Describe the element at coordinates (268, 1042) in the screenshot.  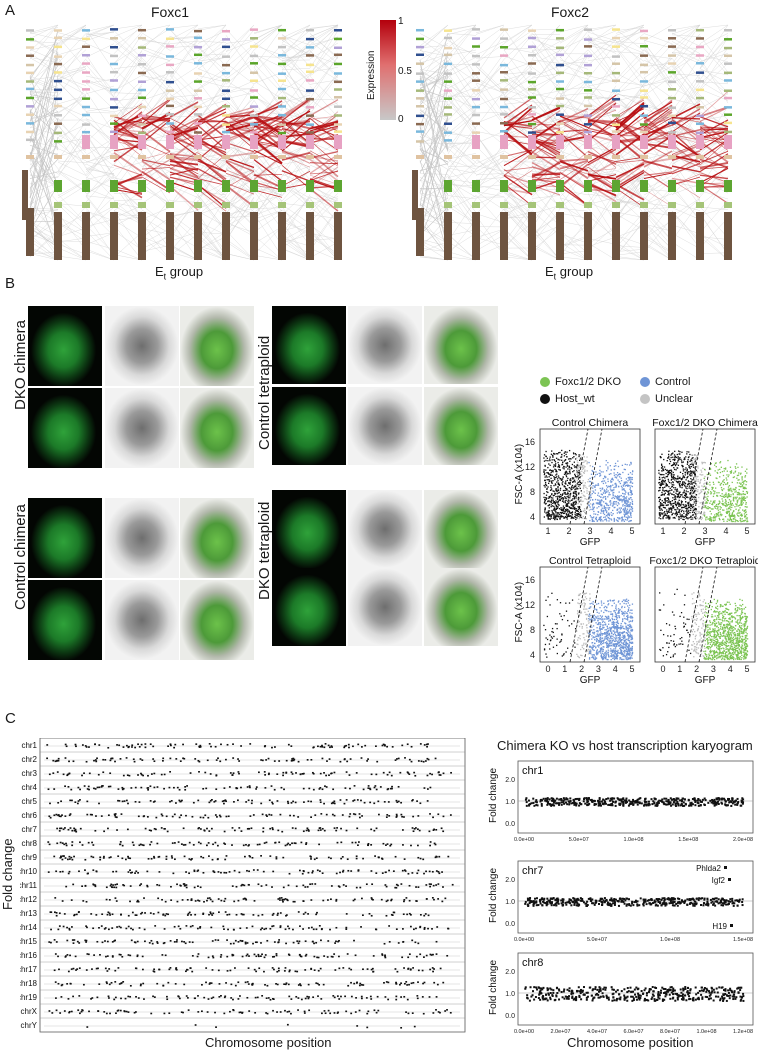
I see `karyogram-xlabel: Chromosome position` at that location.